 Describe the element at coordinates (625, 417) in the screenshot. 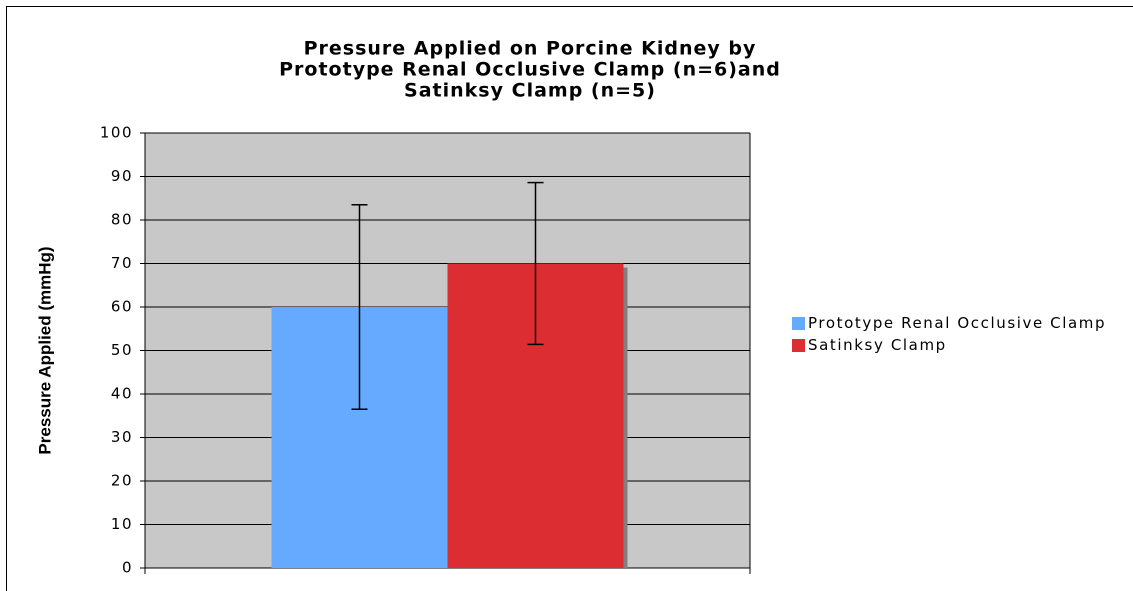

I see `bar-shadow` at that location.